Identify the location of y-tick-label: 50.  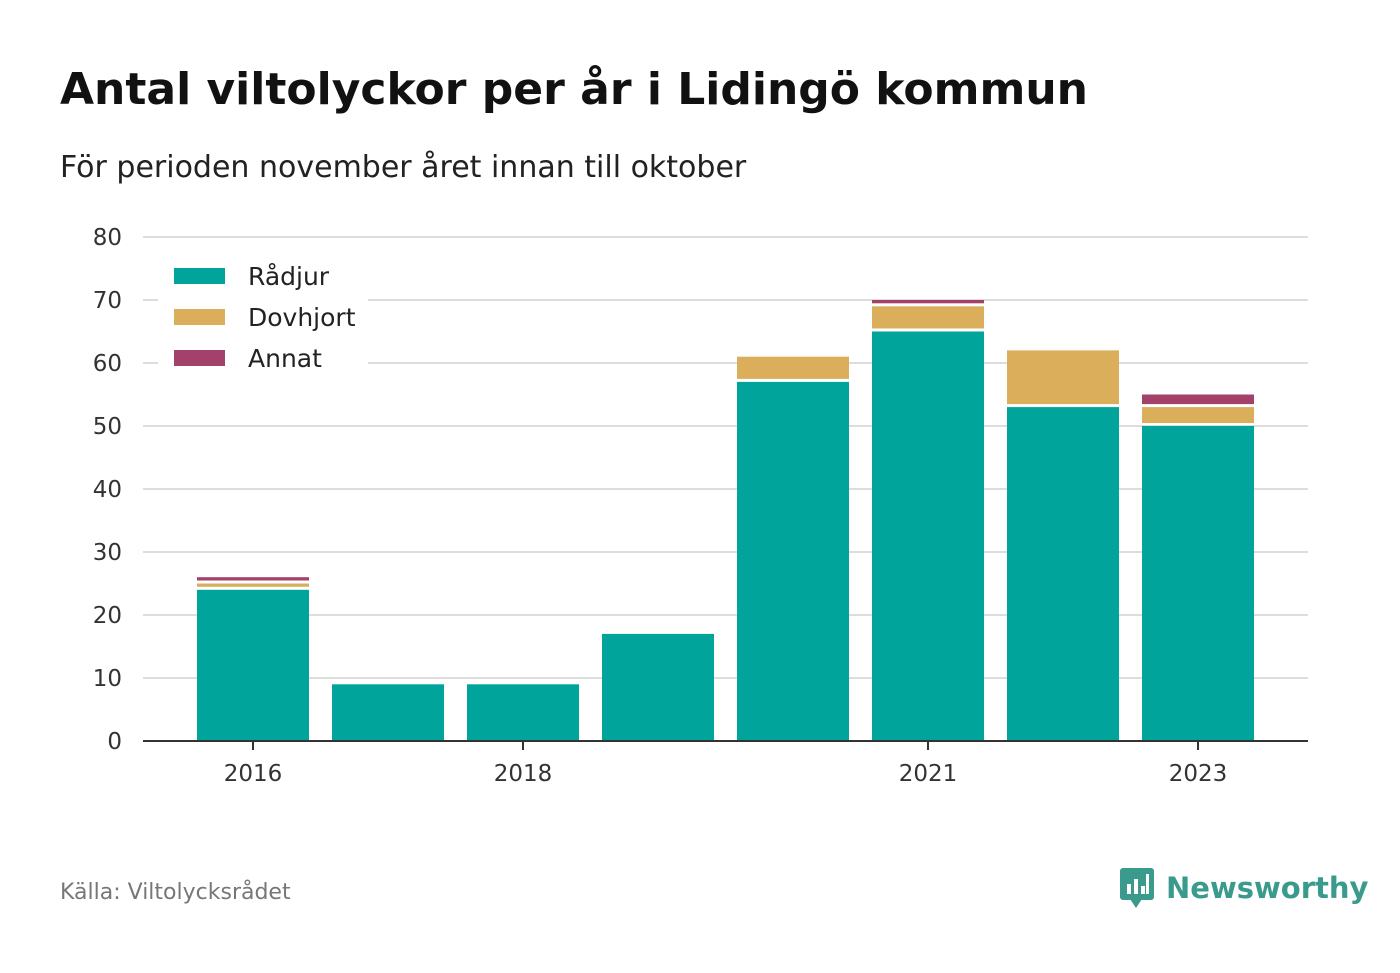
(107, 427).